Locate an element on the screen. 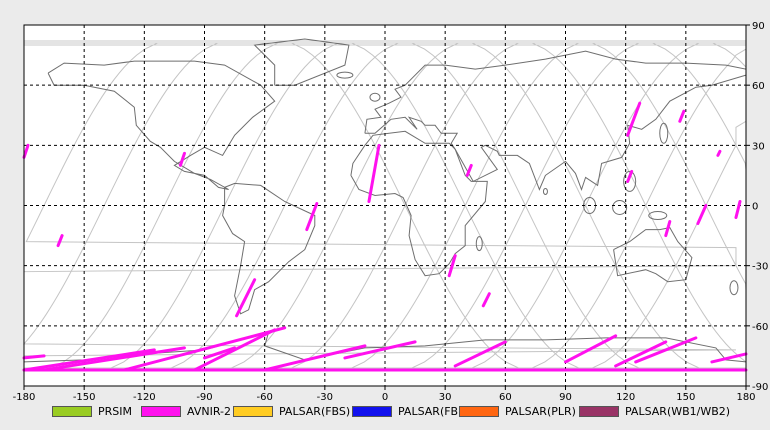 Image resolution: width=770 pixels, height=430 pixels. x-tick-label: 150 is located at coordinates (685, 396).